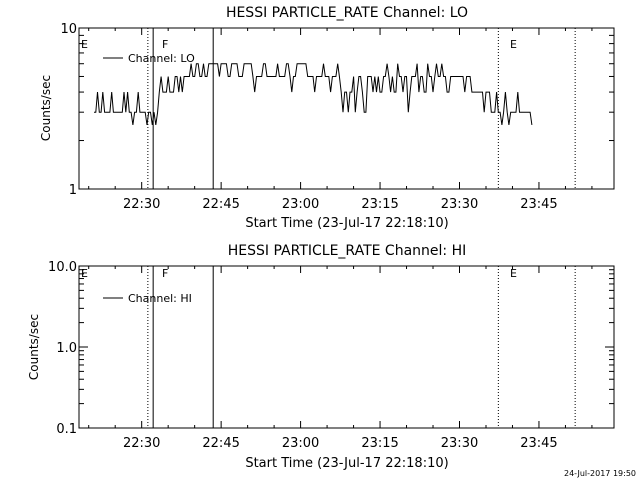  I want to click on y-tick-label-hi: 10.0, so click(62, 267).